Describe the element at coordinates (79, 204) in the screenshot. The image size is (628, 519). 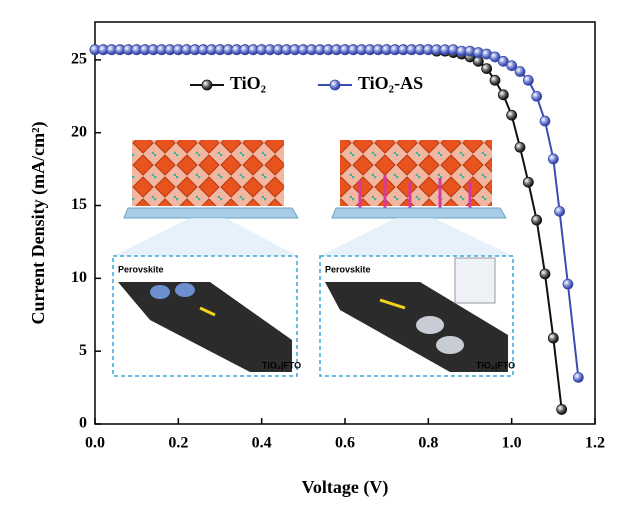
I see `y-tick-label: 15` at that location.